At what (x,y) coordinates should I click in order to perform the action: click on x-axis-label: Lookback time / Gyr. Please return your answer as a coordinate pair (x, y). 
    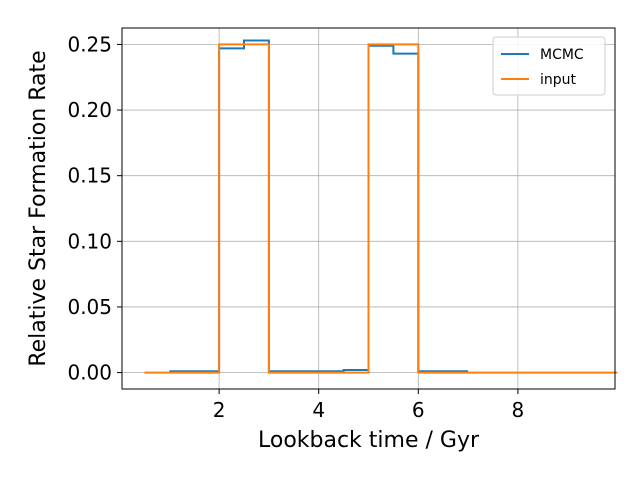
    Looking at the image, I should click on (369, 440).